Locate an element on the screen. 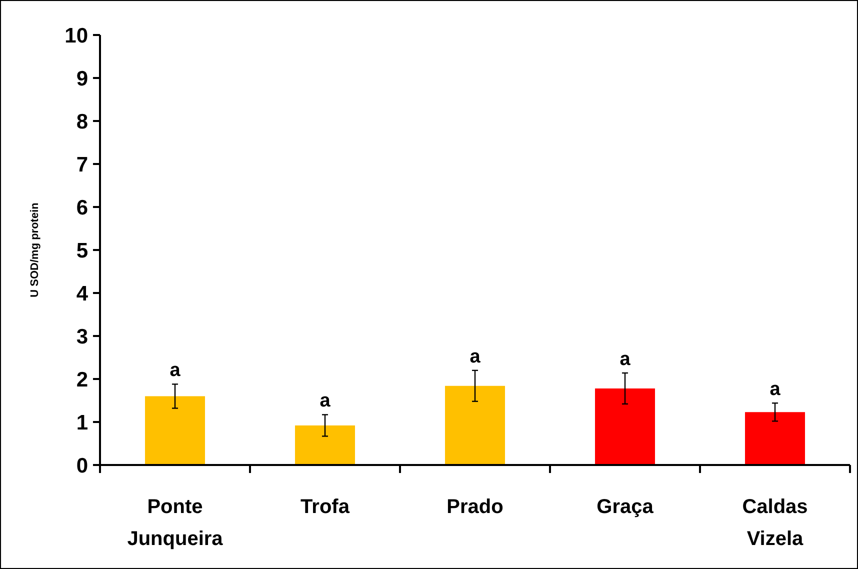 The image size is (858, 569). y-tick-label: 3 is located at coordinates (82, 336).